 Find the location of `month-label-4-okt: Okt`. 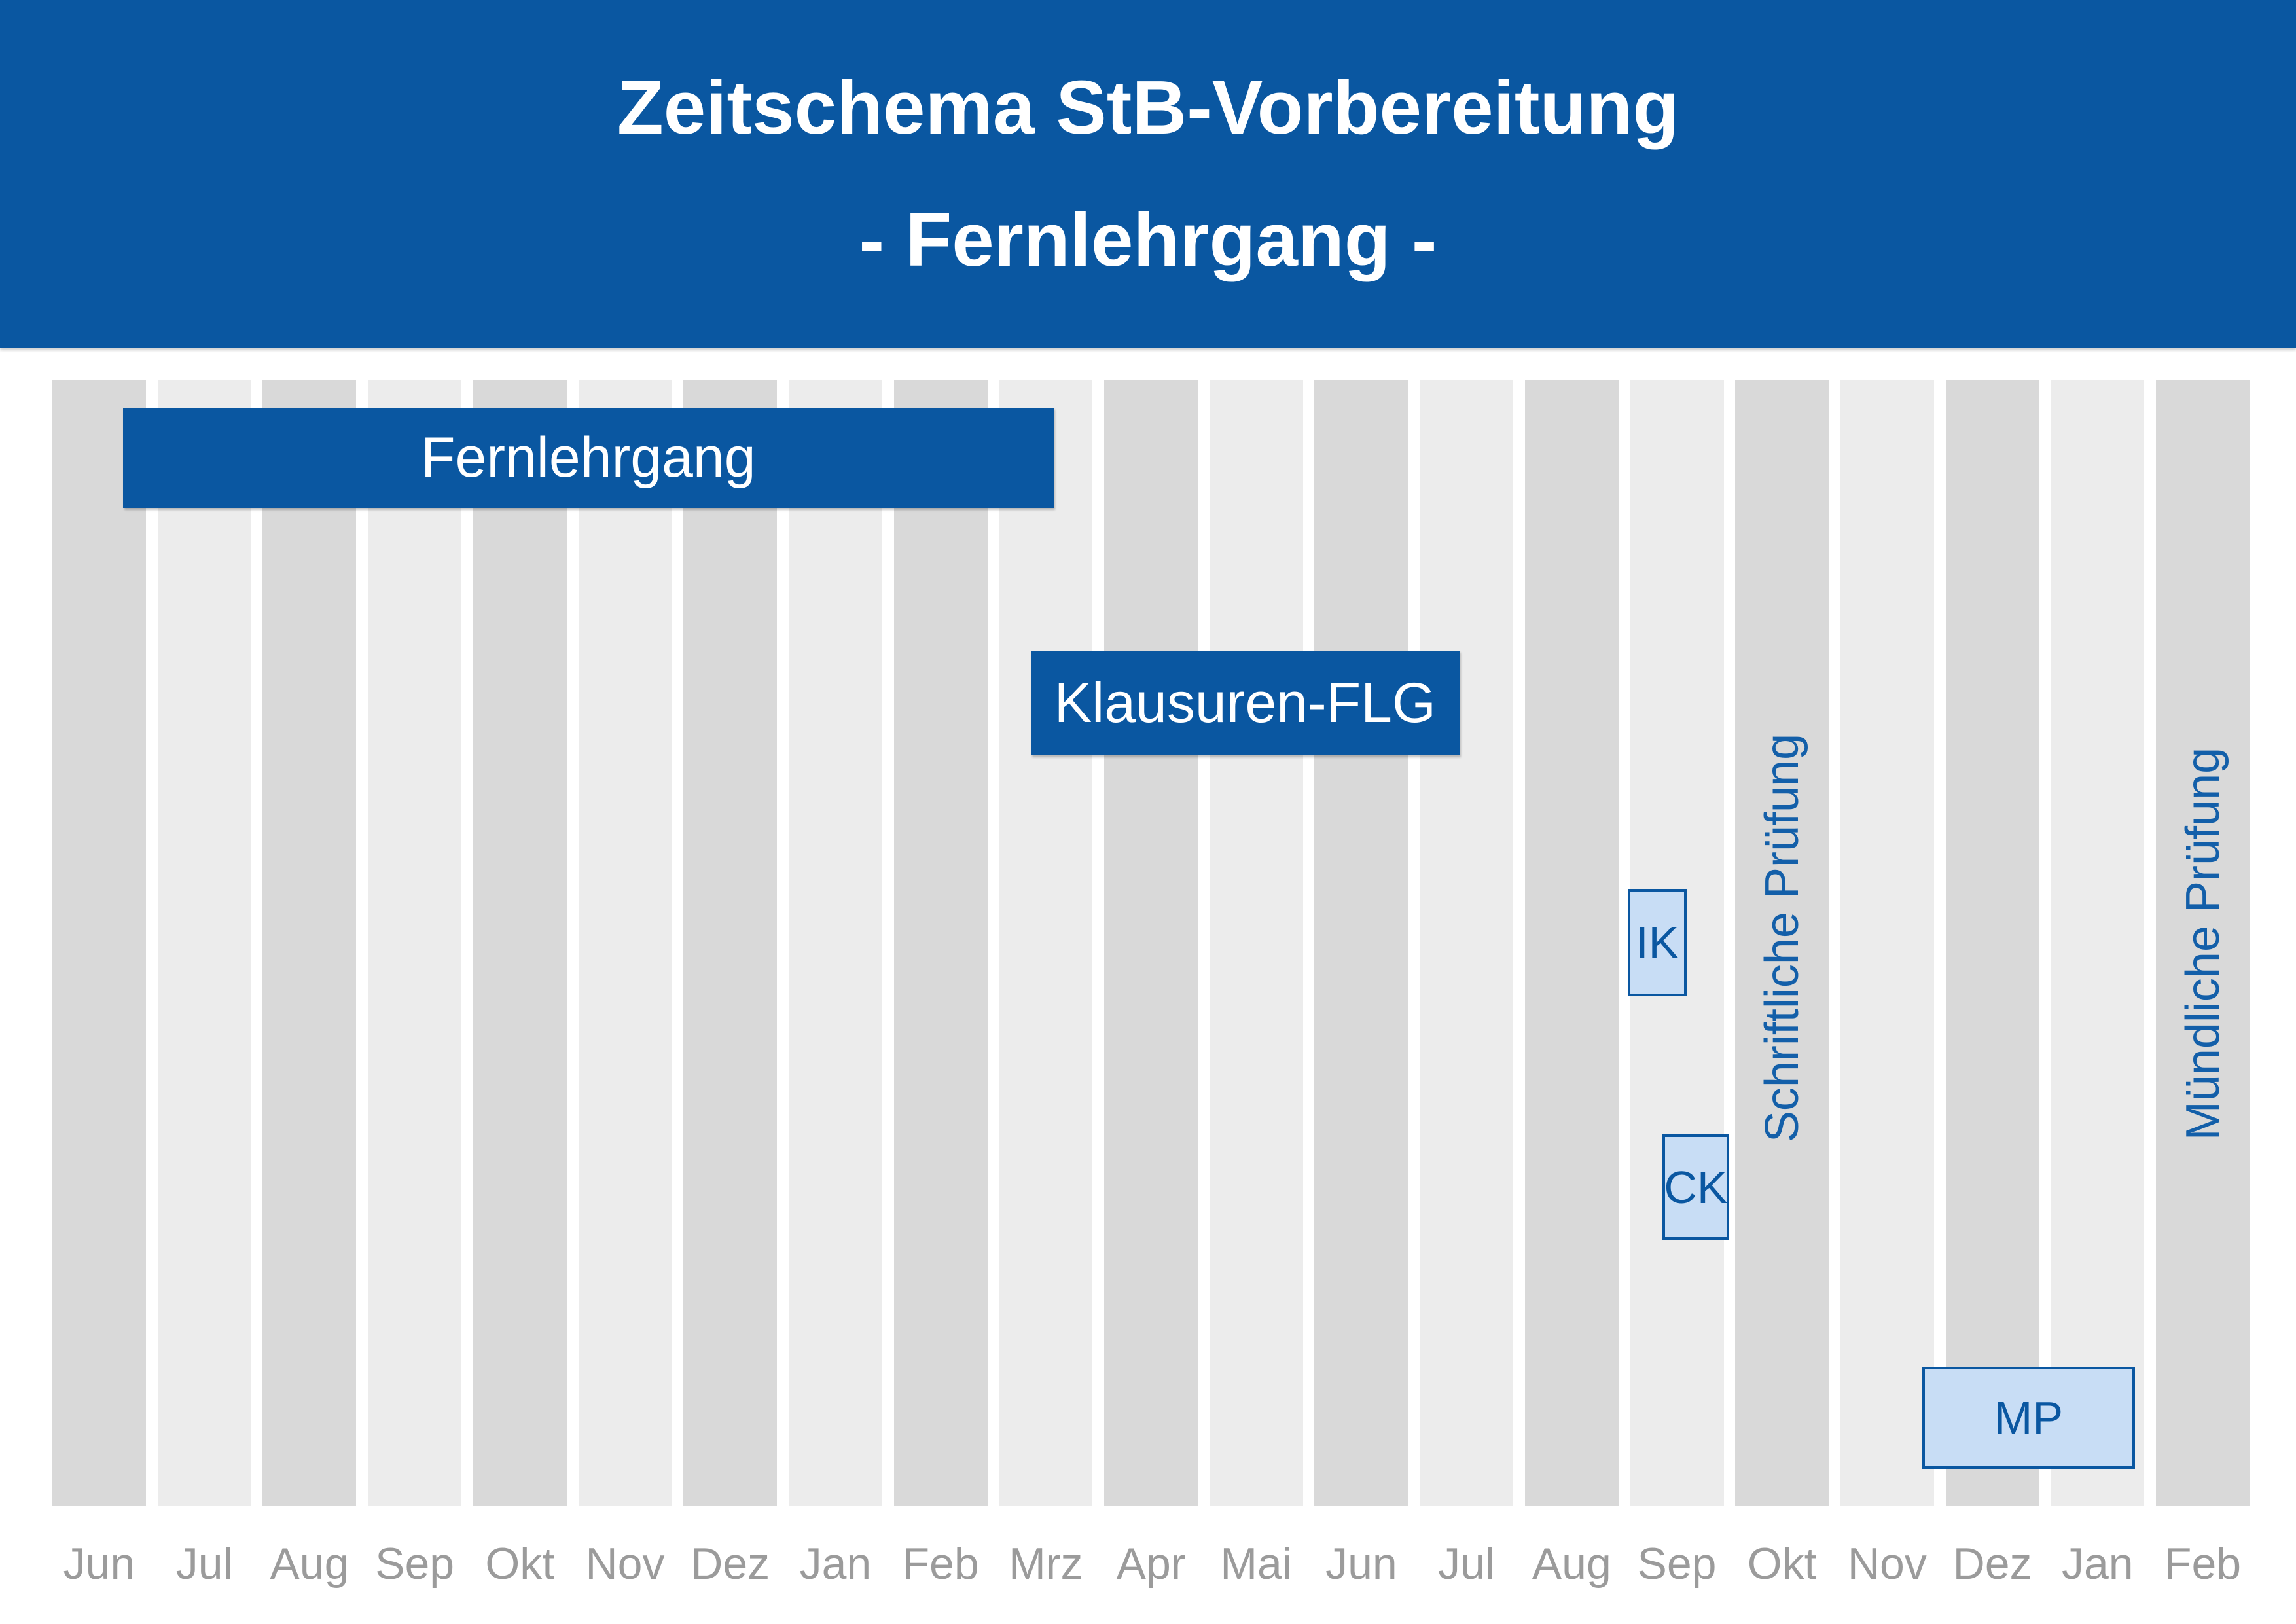

month-label-4-okt: Okt is located at coordinates (520, 1564).